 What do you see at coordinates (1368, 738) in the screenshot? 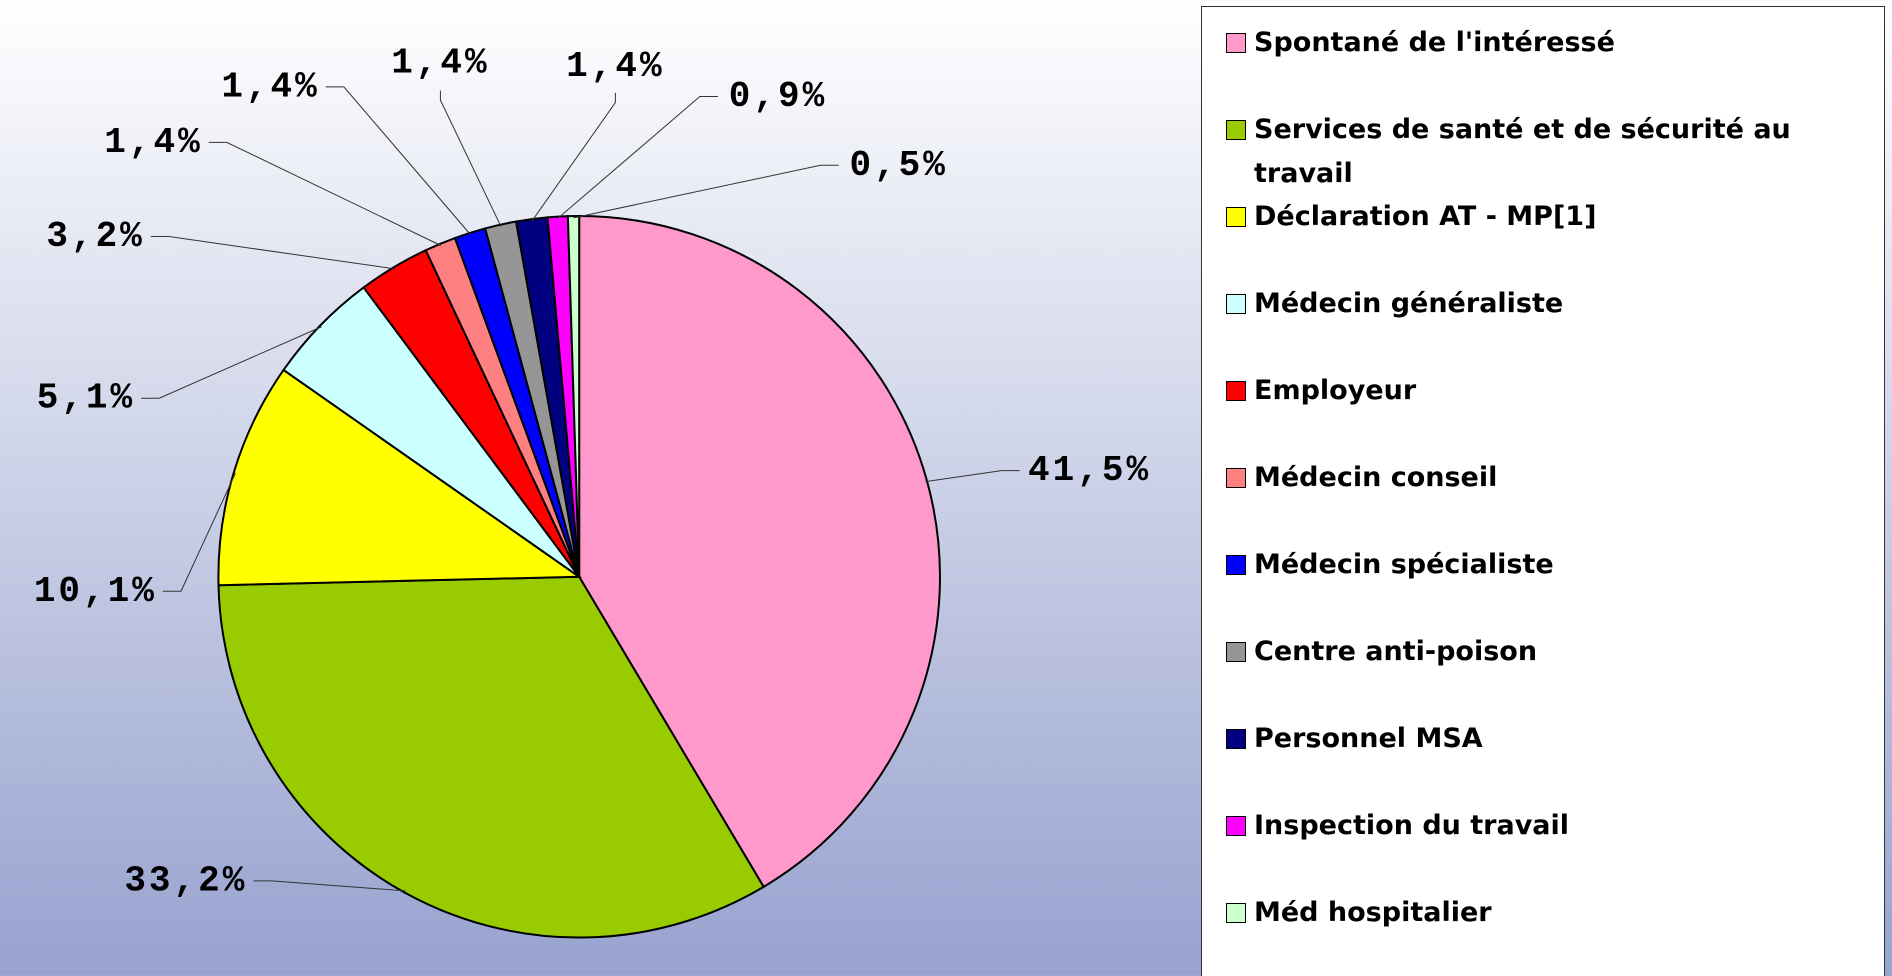
I see `legend-label: Personnel MSA` at bounding box center [1368, 738].